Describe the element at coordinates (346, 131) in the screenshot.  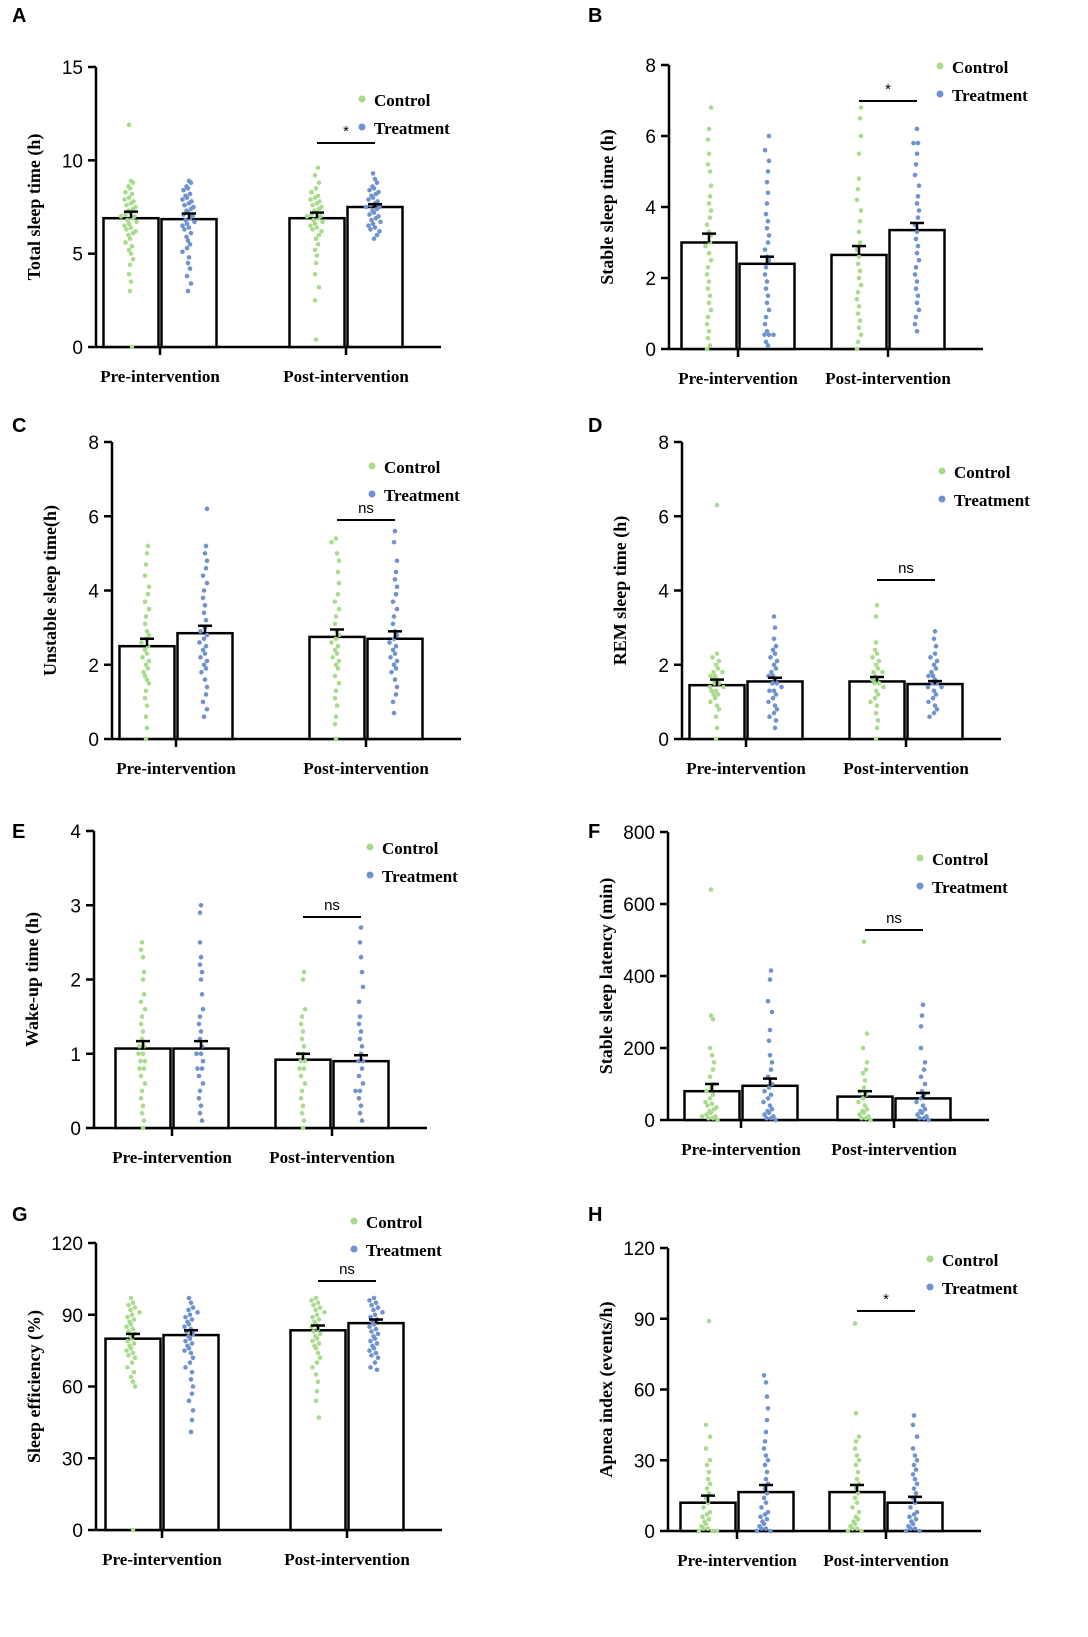
I see `significance-label: *` at that location.